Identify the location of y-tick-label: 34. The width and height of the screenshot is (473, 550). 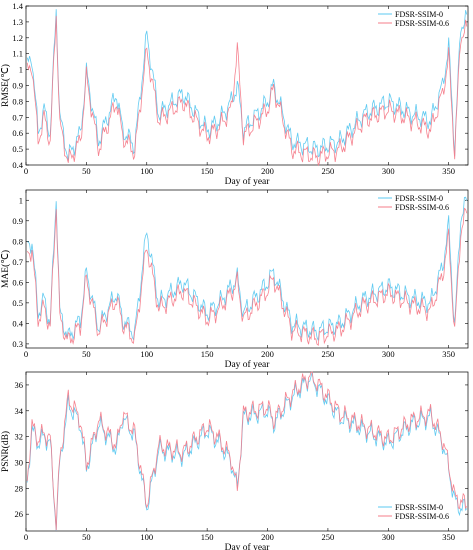
(19, 411).